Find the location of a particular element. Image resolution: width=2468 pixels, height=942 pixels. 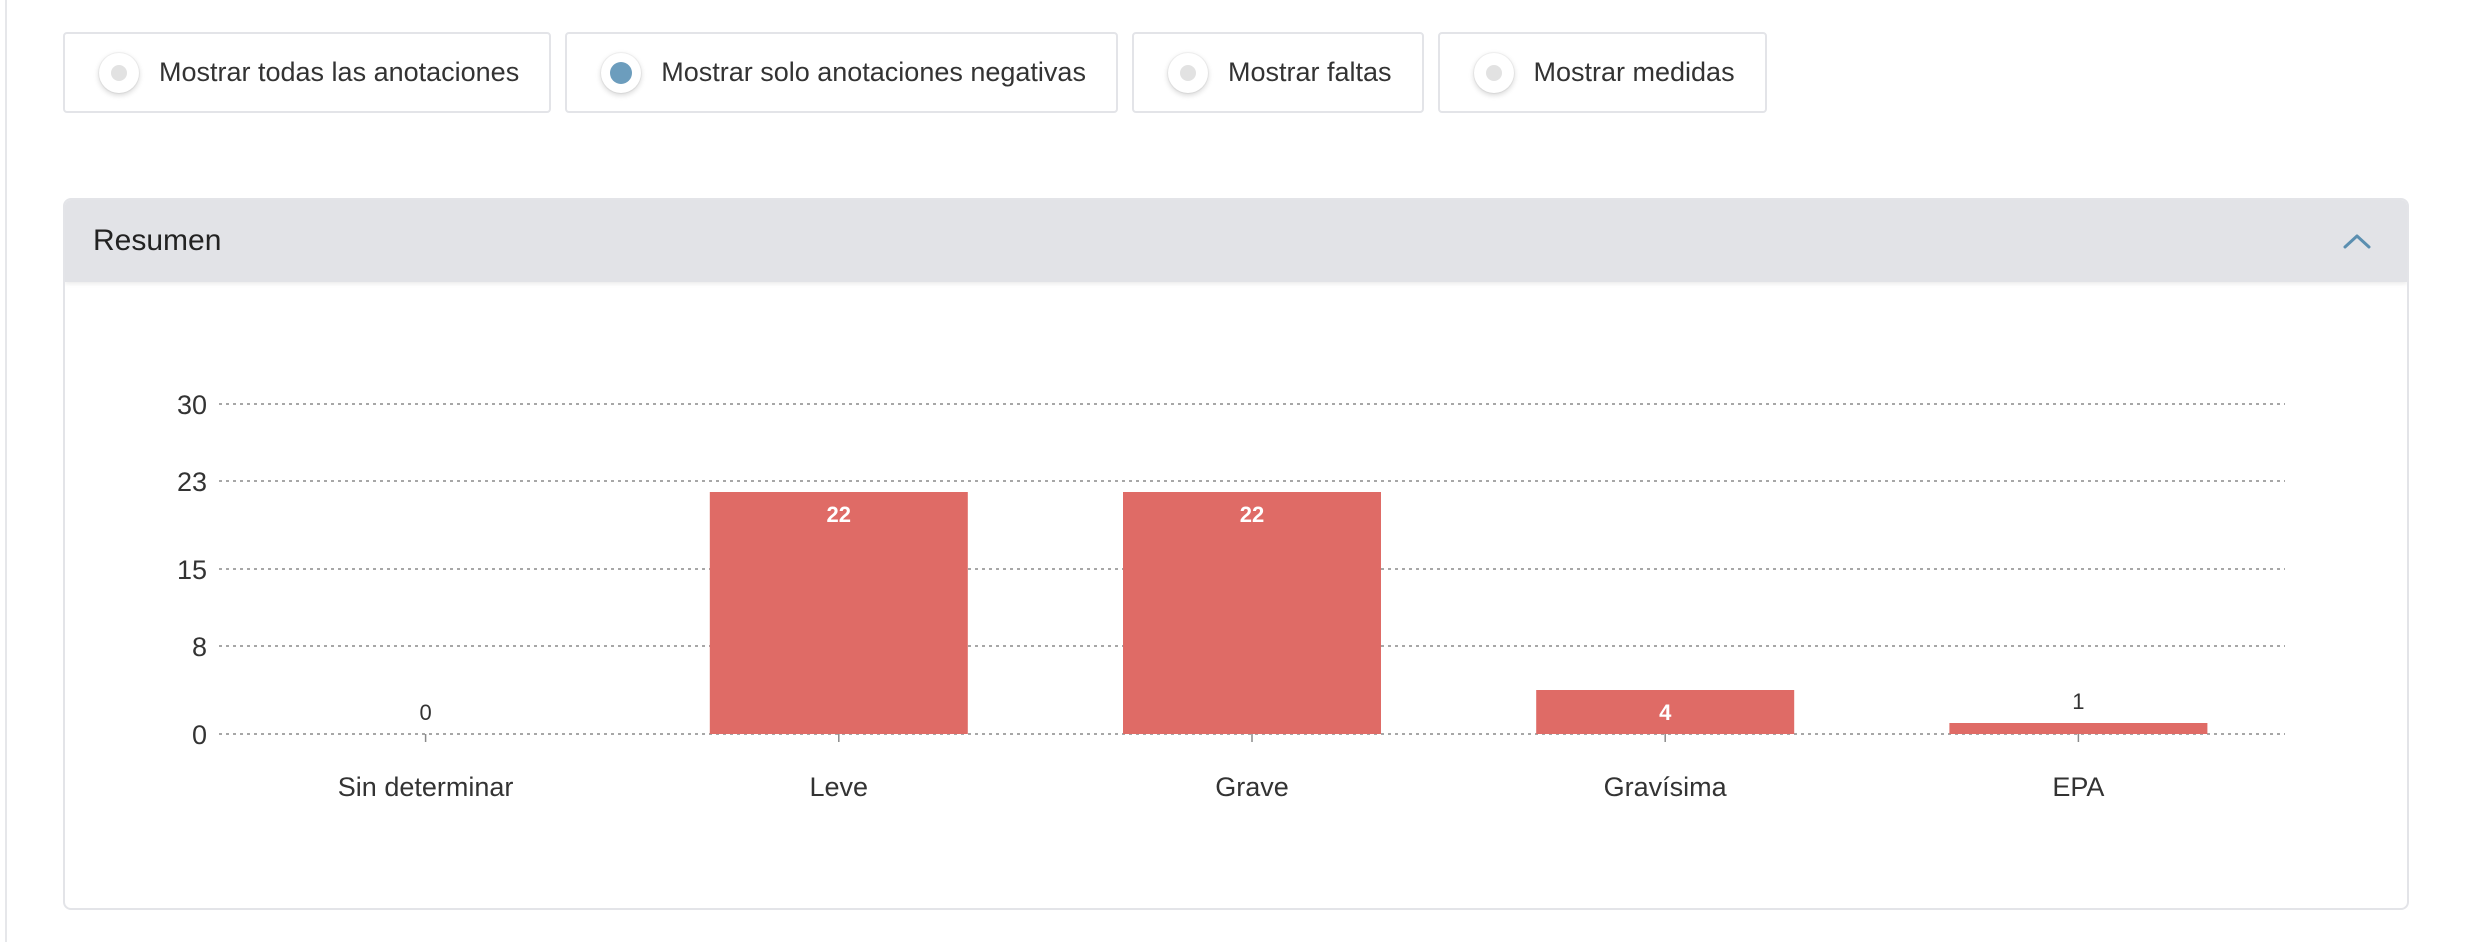

y-tick-label: 23 is located at coordinates (192, 482).